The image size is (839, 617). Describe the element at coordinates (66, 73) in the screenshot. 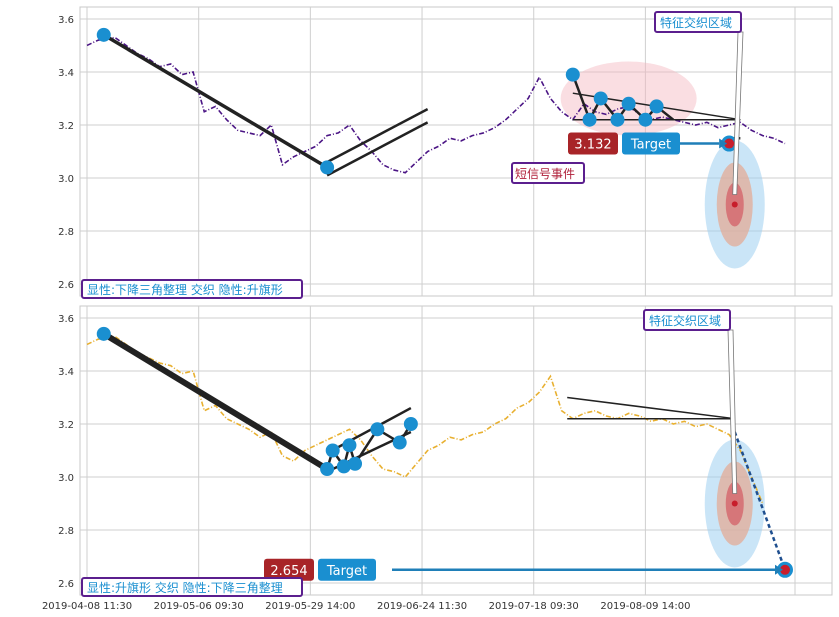

I see `top-y-tick-label: 3.4` at that location.